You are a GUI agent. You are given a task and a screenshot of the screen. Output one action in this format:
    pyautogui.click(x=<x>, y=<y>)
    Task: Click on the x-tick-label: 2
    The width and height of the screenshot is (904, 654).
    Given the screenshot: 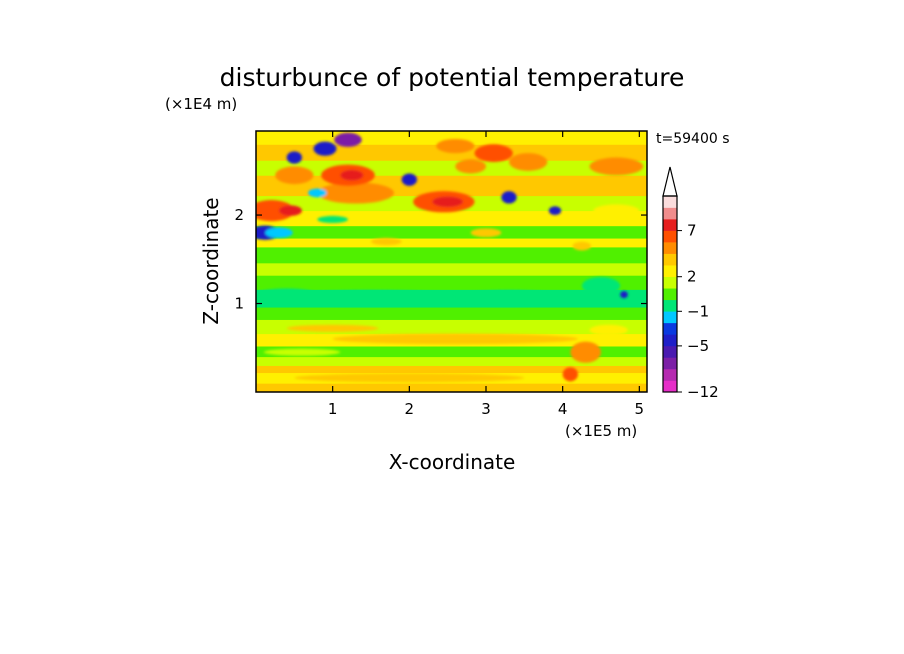 What is the action you would take?
    pyautogui.click(x=410, y=409)
    